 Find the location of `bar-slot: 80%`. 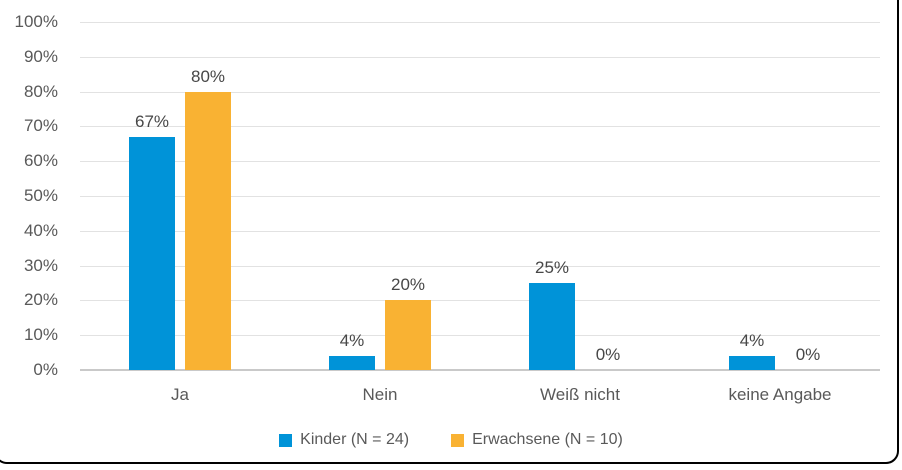

bar-slot: 80% is located at coordinates (208, 196).